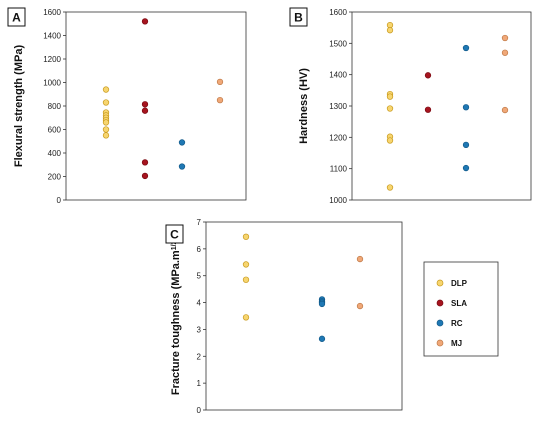  I want to click on y-tick-label: 1, so click(199, 383).